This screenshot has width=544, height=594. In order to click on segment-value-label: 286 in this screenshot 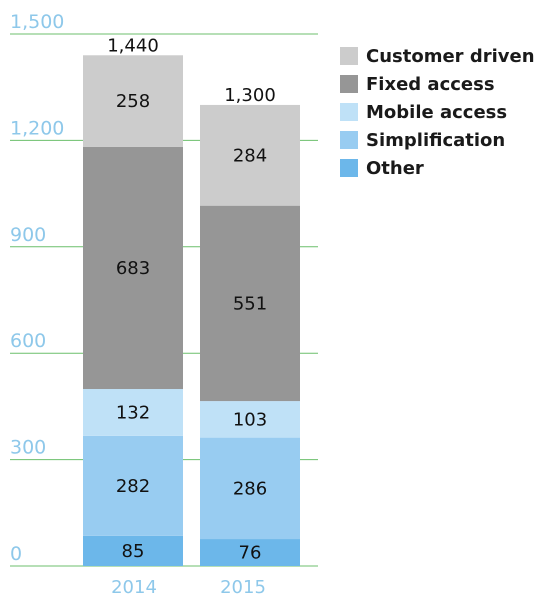, I will do `click(250, 488)`.